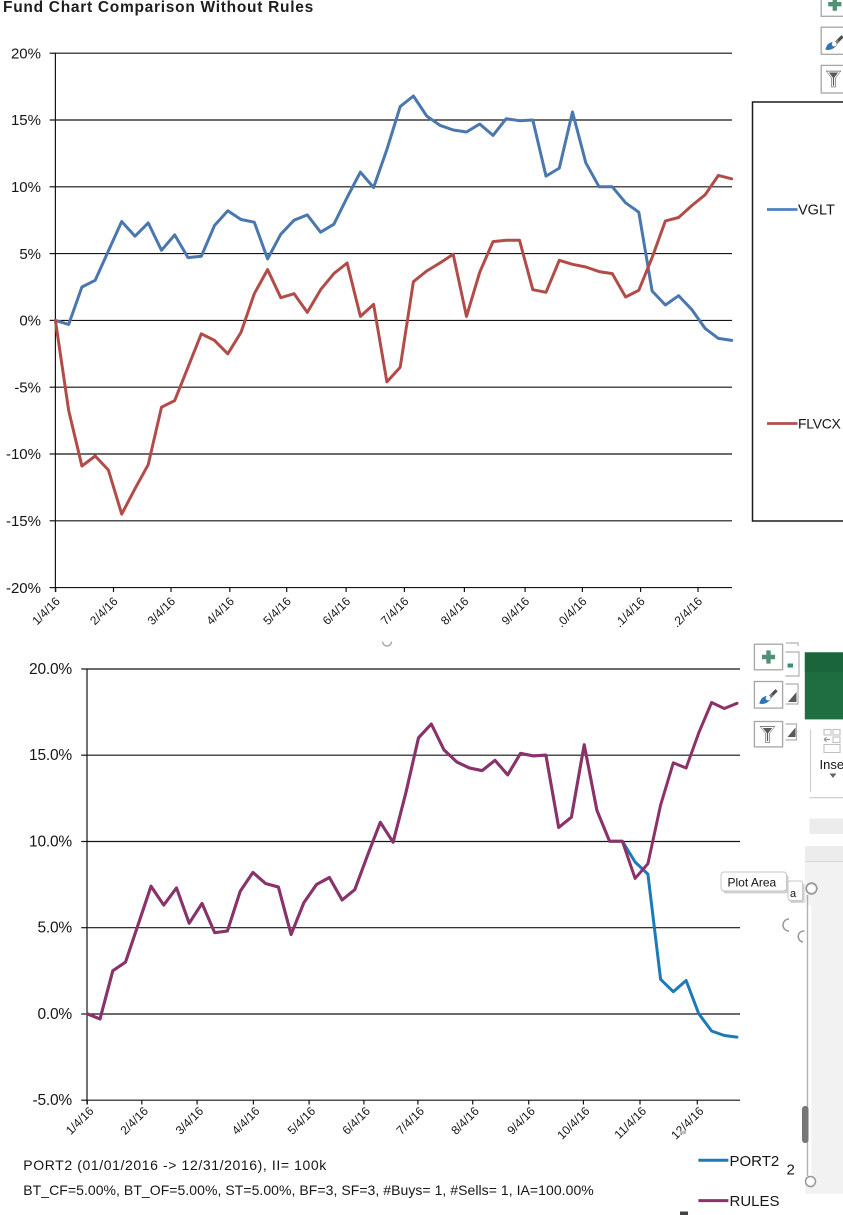 The width and height of the screenshot is (843, 1215). I want to click on svg-text: 12/4/16, so click(687, 1123).